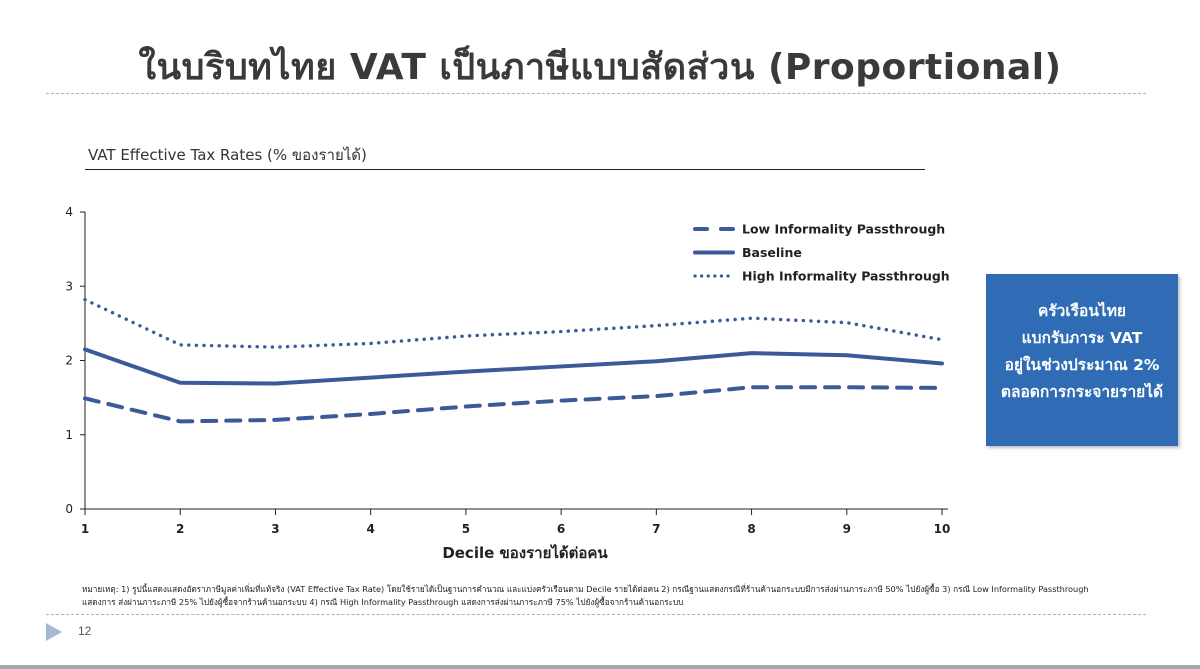 This screenshot has height=669, width=1200. Describe the element at coordinates (180, 529) in the screenshot. I see `x-tick-label: 2` at that location.